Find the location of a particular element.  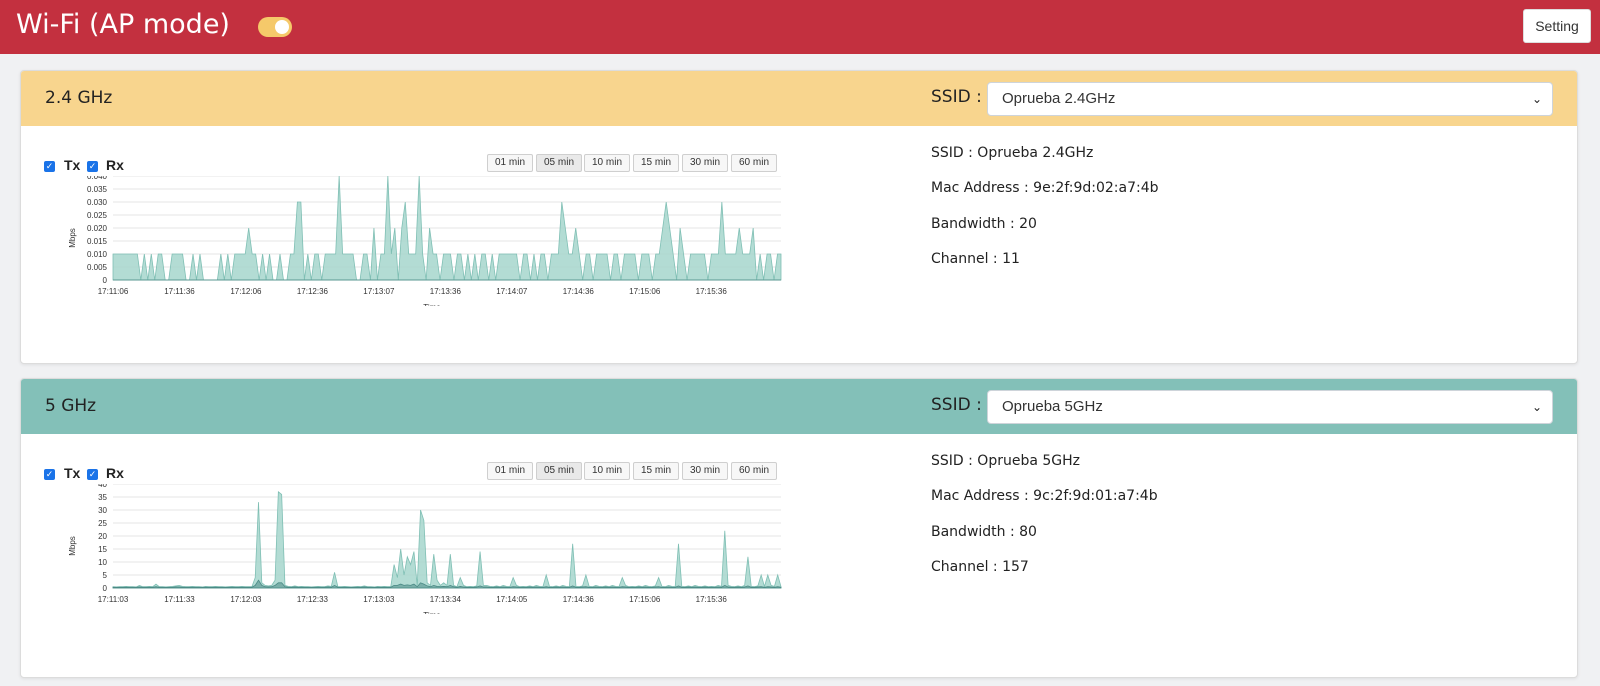

info-mac-address: Mac Address : 9e:2f:9d:02:a7:4b is located at coordinates (1045, 188).